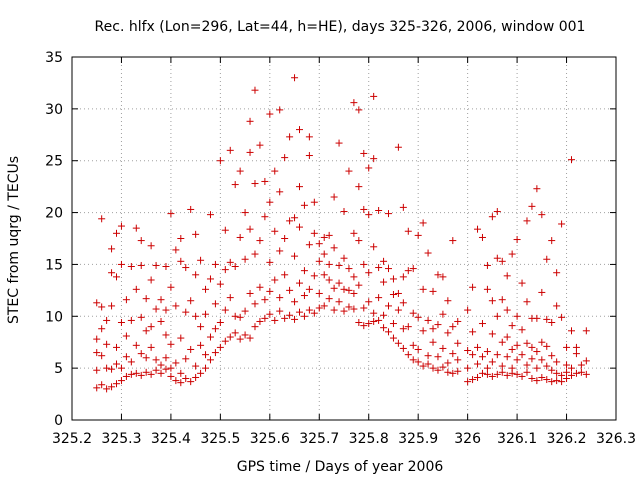 The image size is (640, 480). Describe the element at coordinates (54, 214) in the screenshot. I see `y-tick-label: 20` at that location.